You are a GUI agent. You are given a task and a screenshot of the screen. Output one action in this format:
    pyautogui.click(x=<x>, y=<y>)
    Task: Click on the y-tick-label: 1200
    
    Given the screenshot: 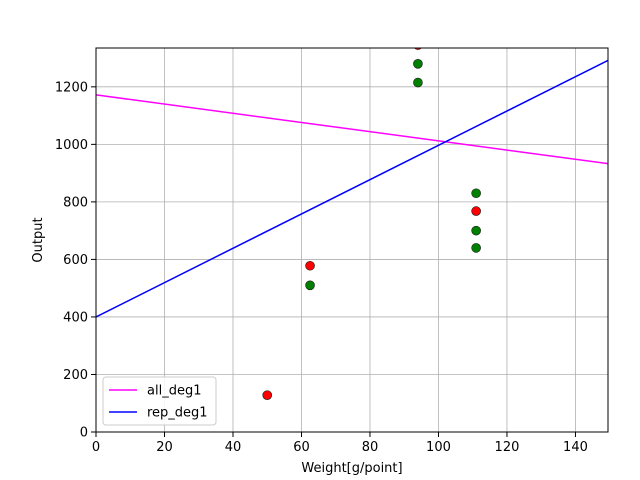 What is the action you would take?
    pyautogui.click(x=71, y=87)
    